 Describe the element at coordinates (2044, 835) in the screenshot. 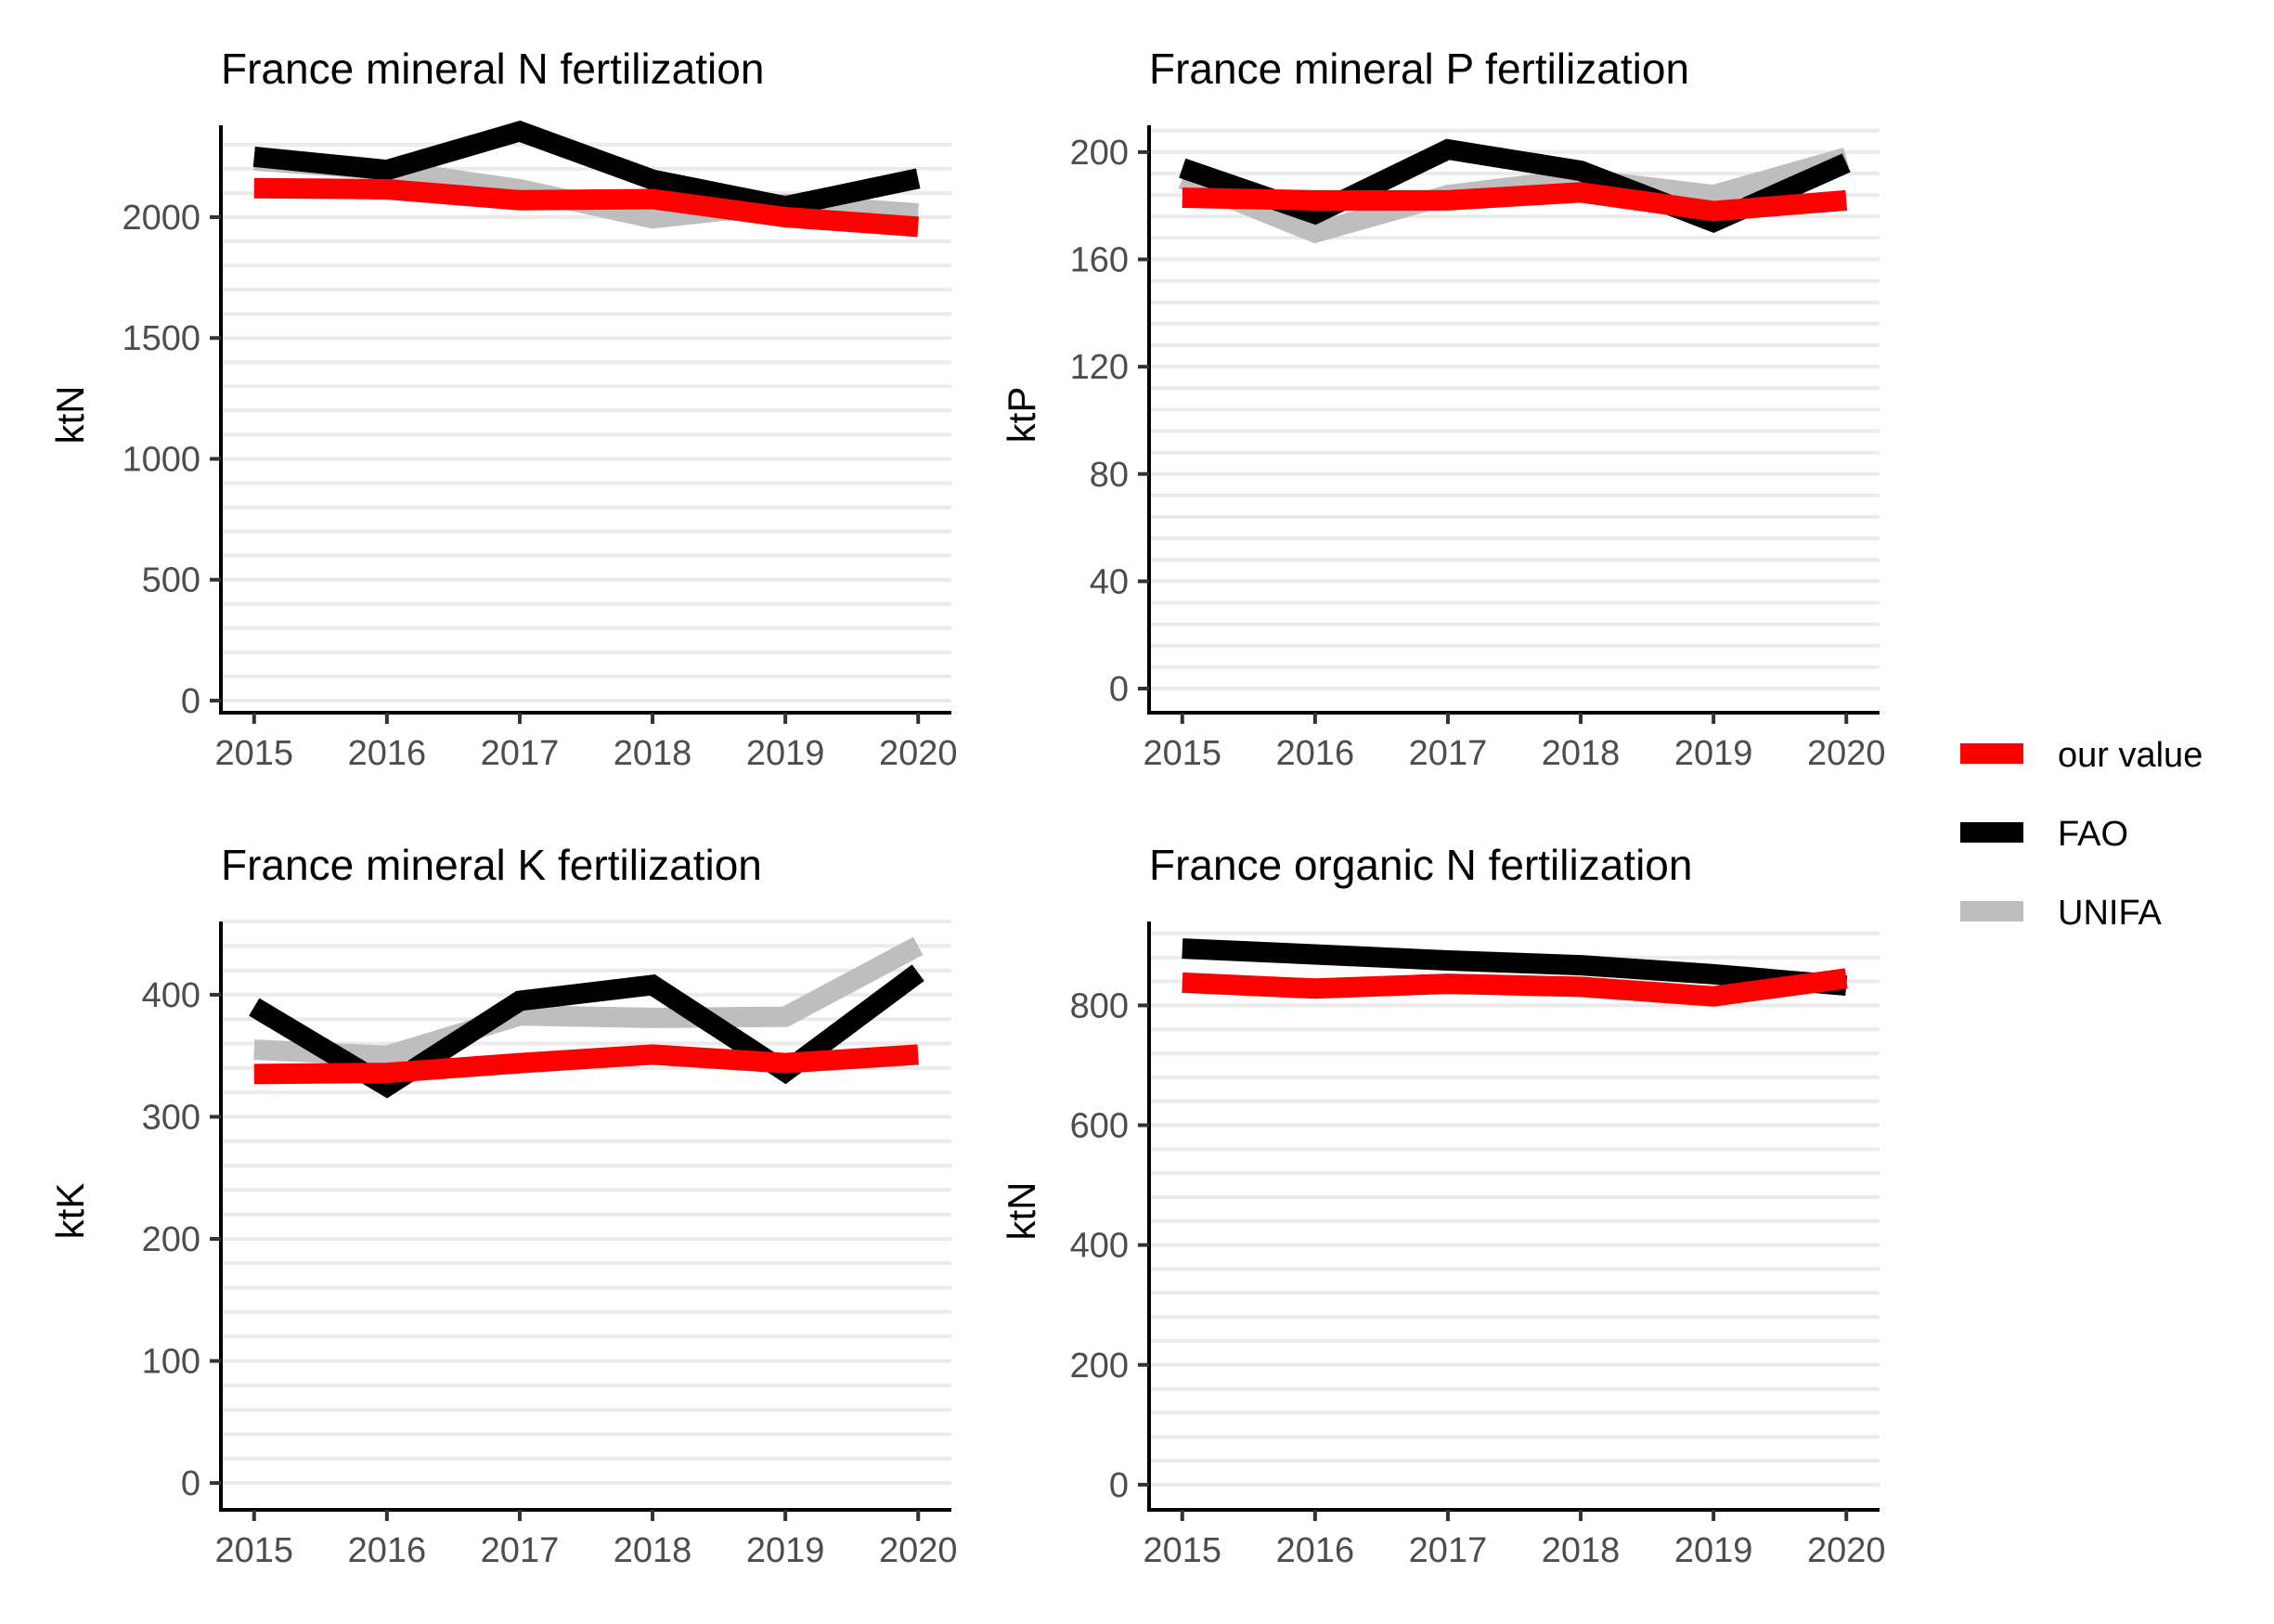

I see `legend-item-fao: FAO` at that location.